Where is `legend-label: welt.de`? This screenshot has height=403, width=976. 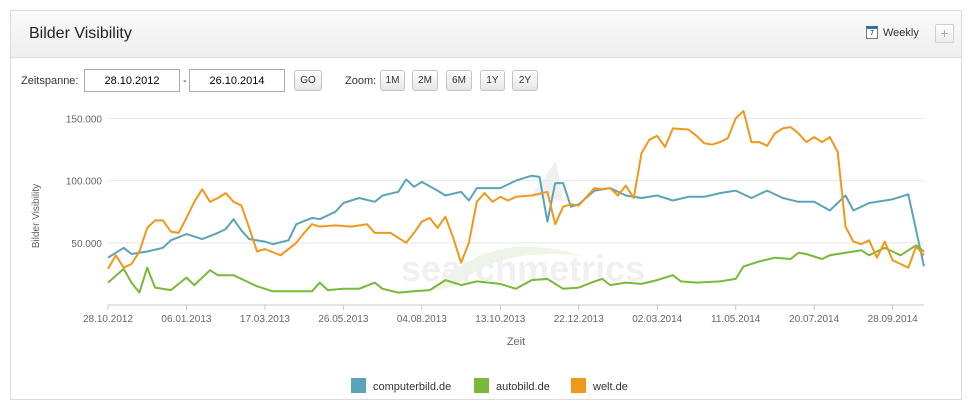
legend-label: welt.de is located at coordinates (610, 387).